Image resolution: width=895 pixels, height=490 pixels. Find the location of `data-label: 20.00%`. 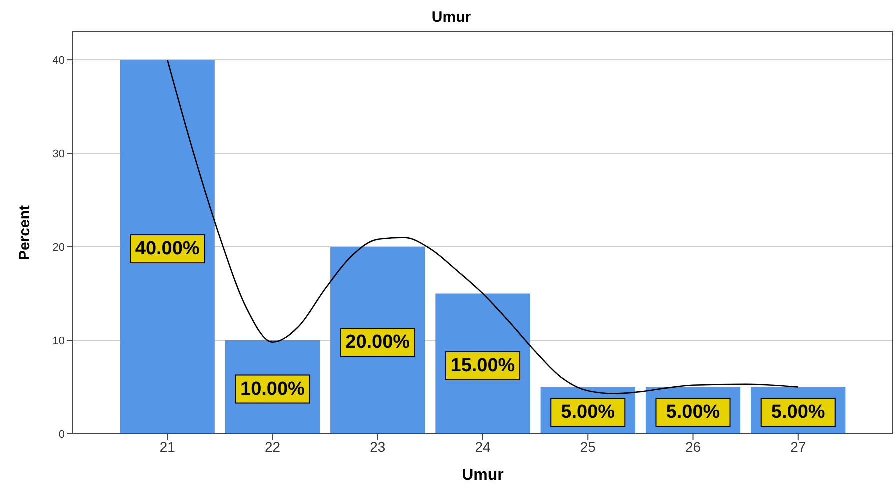

data-label: 20.00% is located at coordinates (378, 343).